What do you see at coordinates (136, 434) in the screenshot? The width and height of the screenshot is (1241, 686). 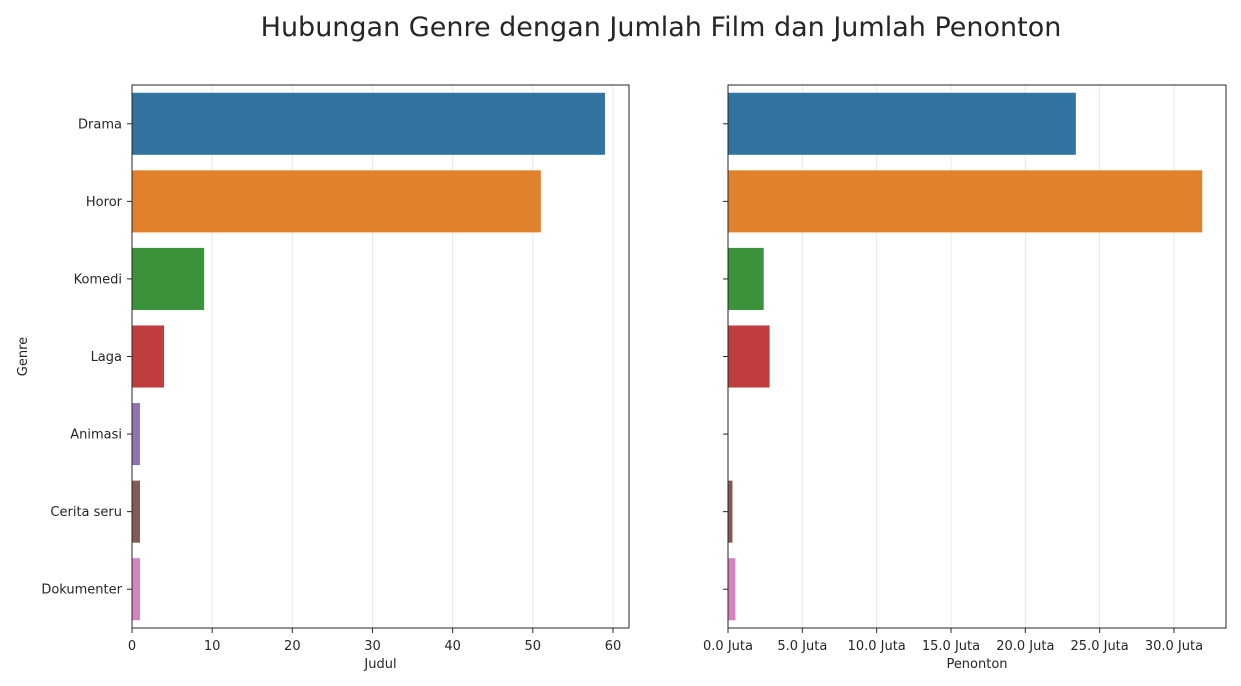 I see `bar-animasi` at bounding box center [136, 434].